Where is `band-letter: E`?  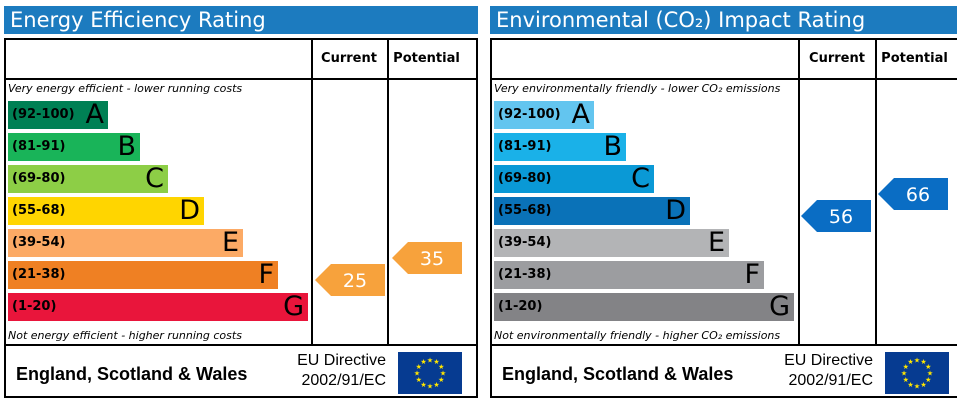 band-letter: E is located at coordinates (230, 242).